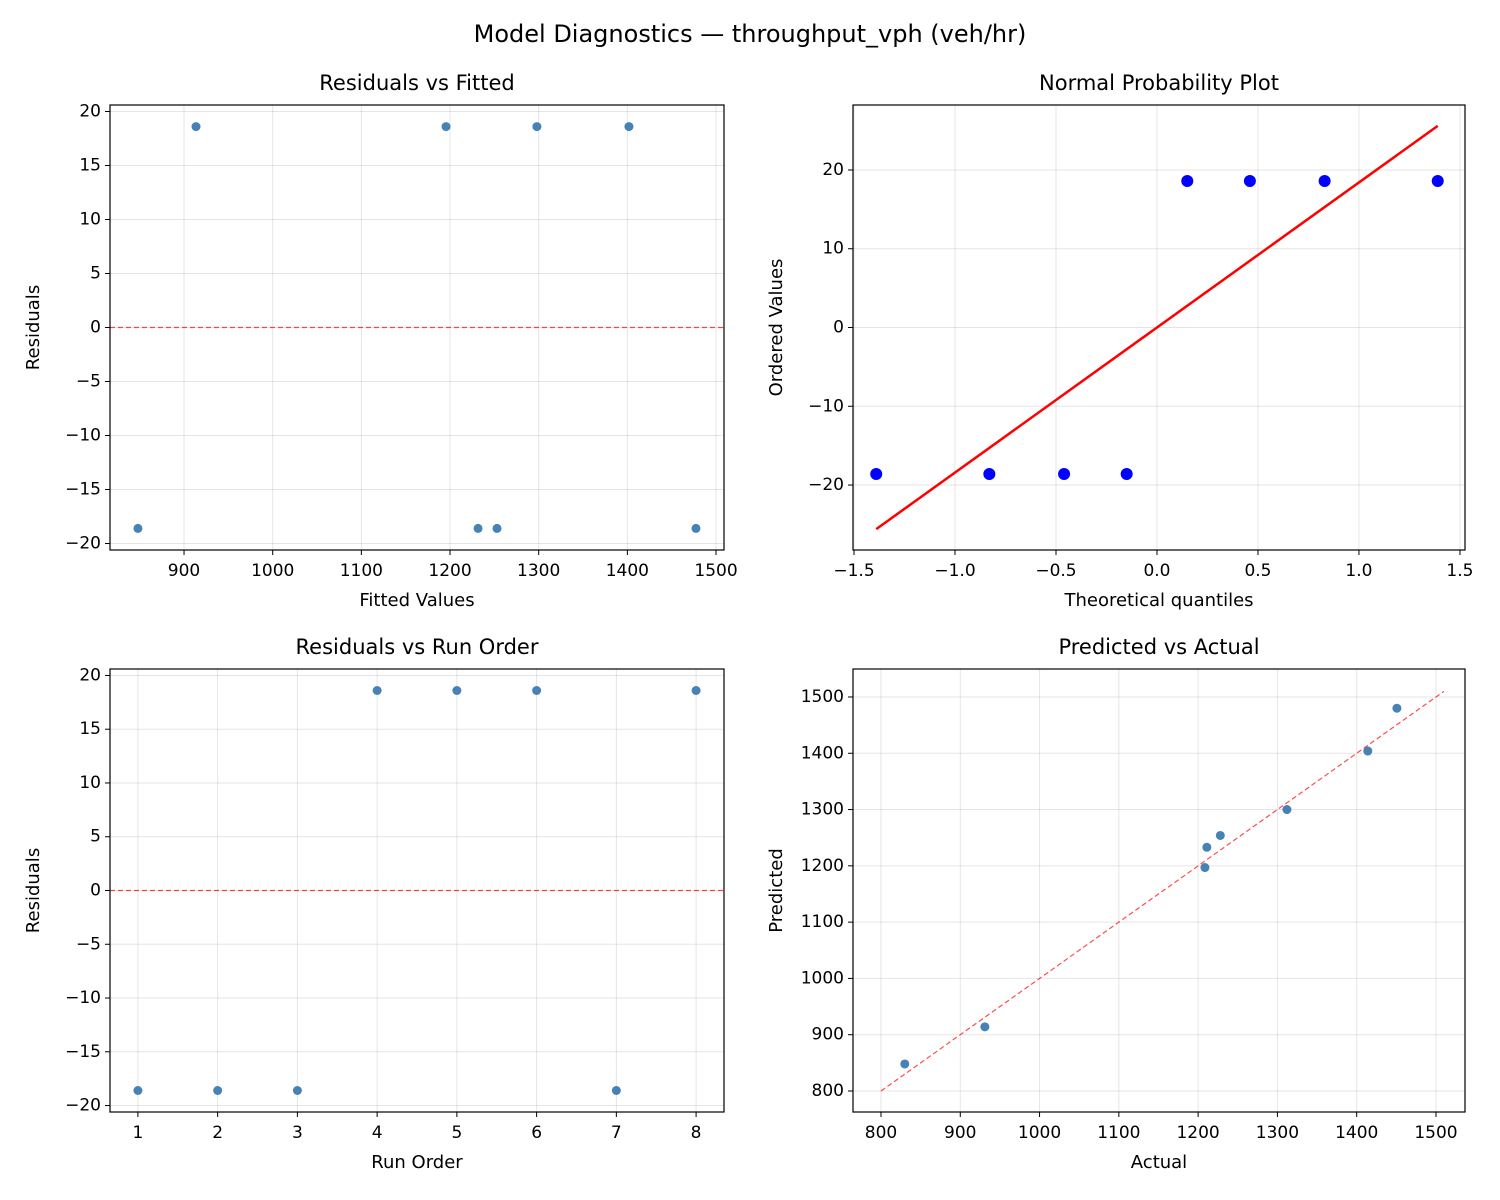 This screenshot has width=1500, height=1200. I want to click on x-axis-label: Theoretical quantiles, so click(1158, 600).